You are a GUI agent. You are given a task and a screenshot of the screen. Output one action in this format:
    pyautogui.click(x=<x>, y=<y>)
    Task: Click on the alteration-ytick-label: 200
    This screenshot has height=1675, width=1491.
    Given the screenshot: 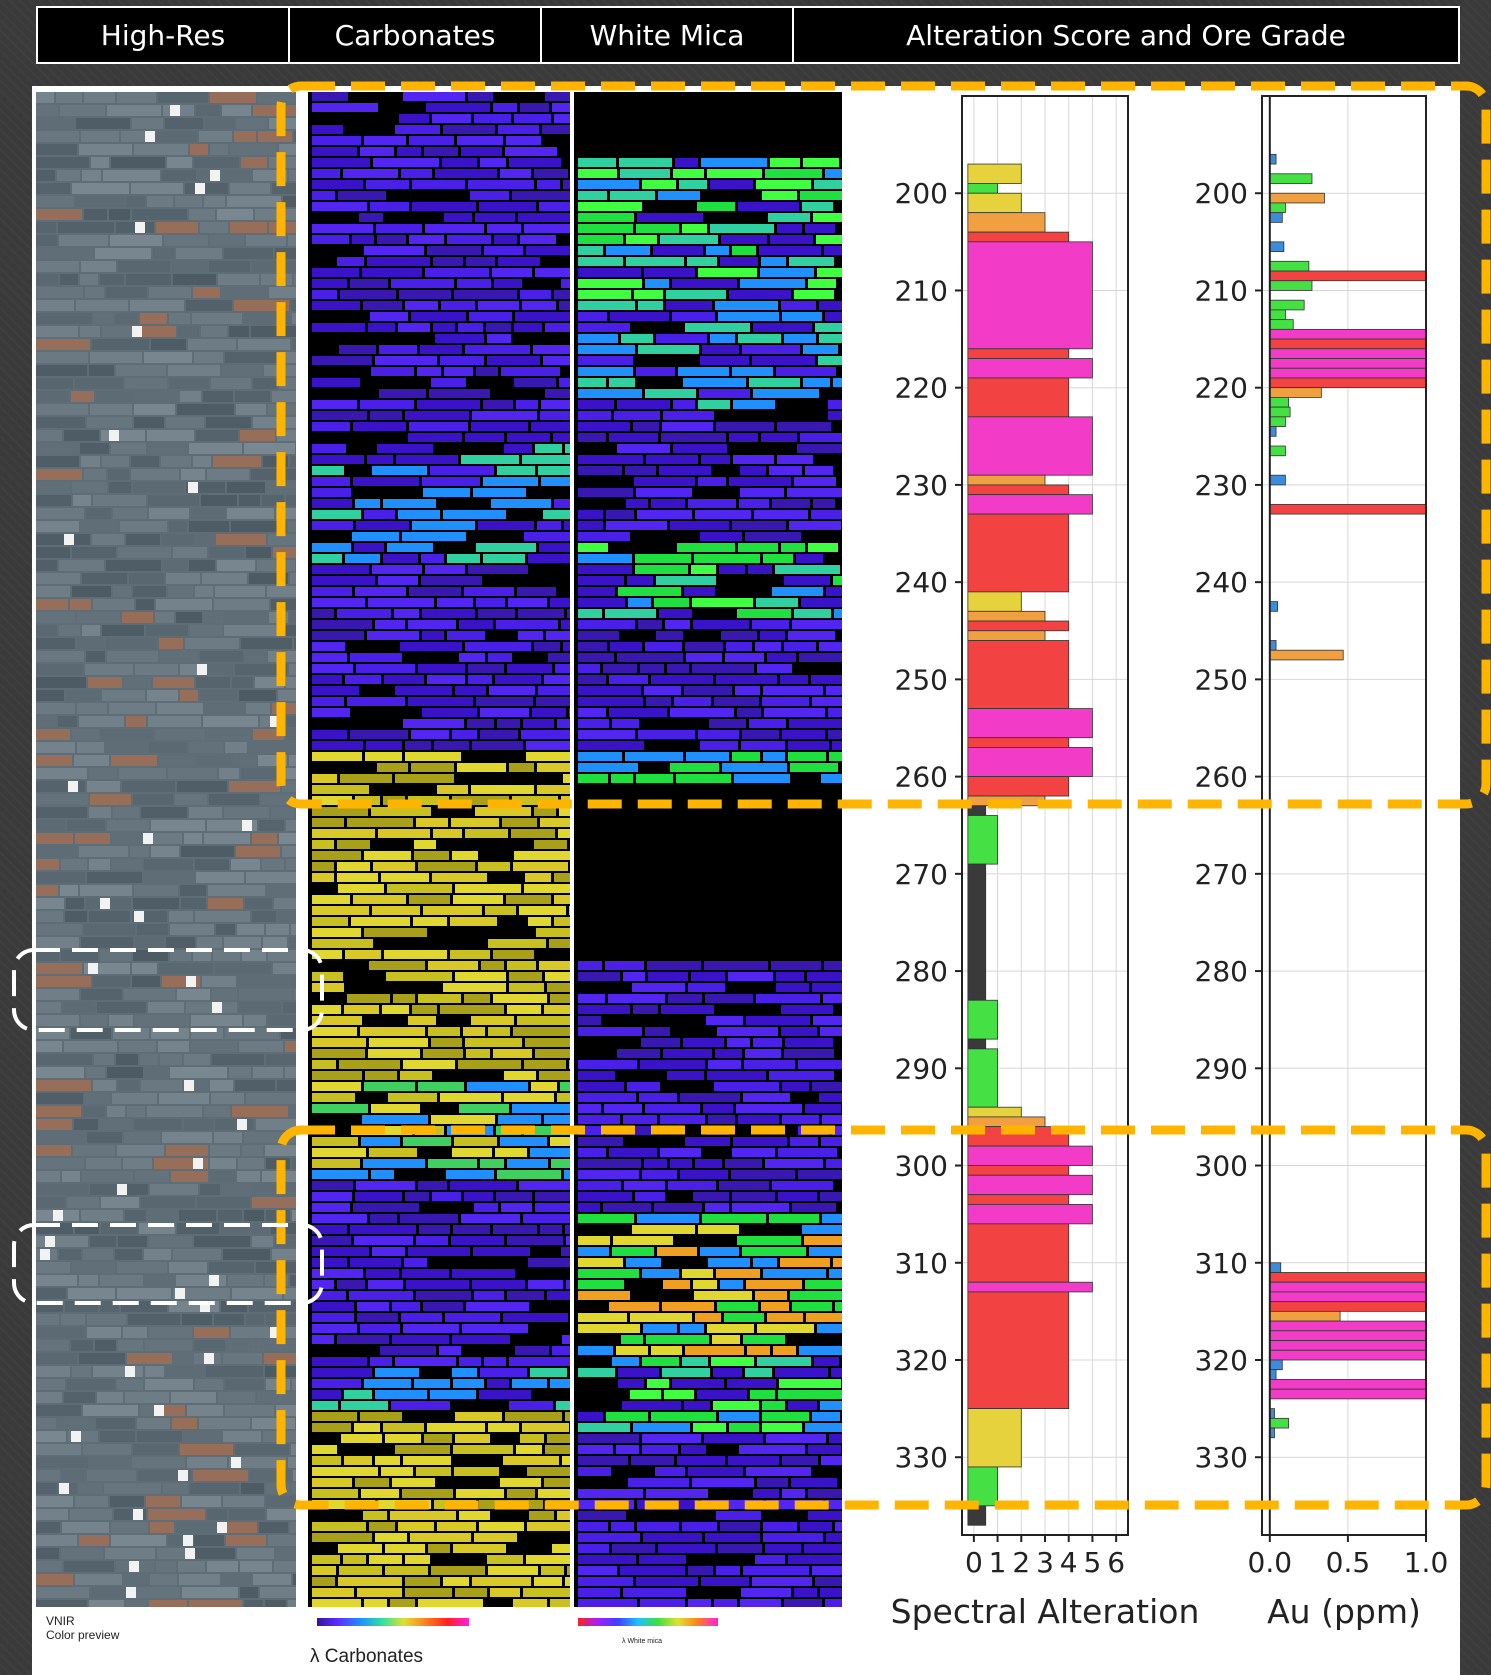 What is the action you would take?
    pyautogui.click(x=921, y=193)
    